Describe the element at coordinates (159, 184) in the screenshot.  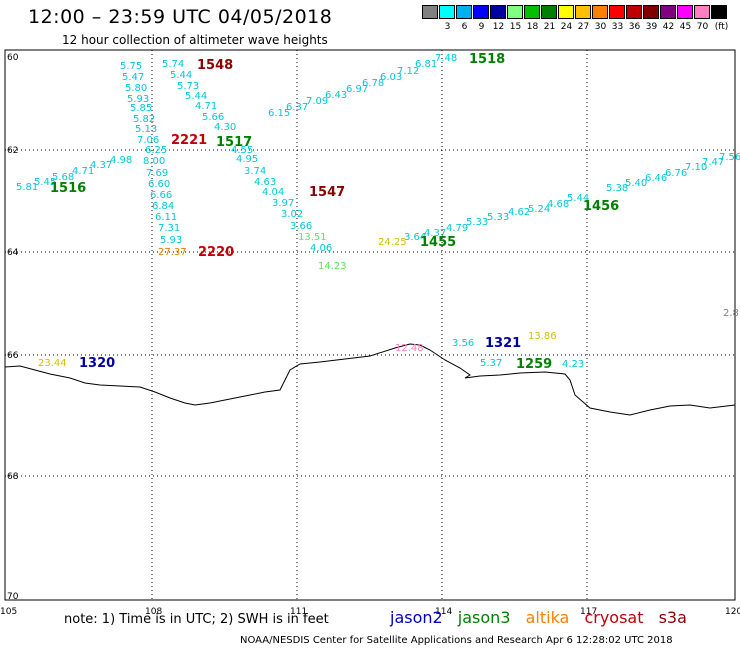
I see `swh-value: 6.60` at that location.